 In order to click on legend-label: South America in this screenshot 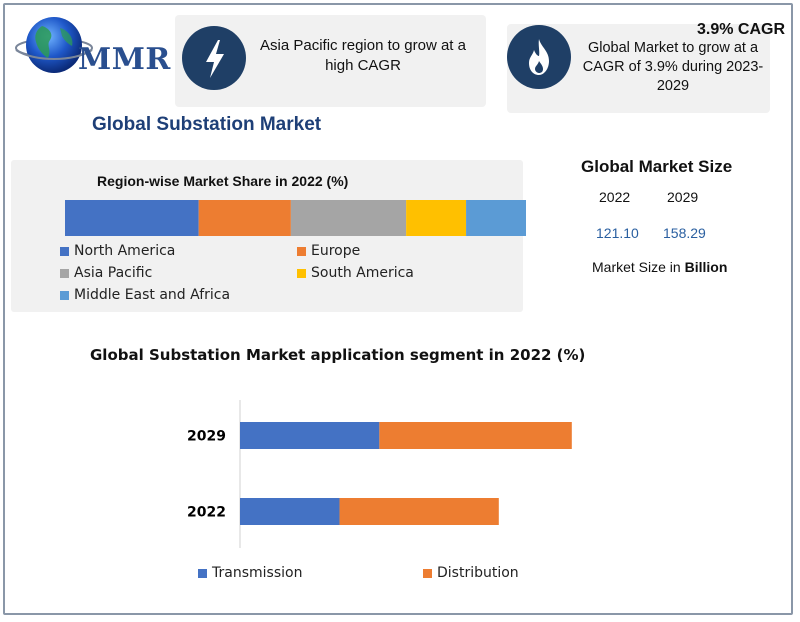, I will do `click(362, 273)`.